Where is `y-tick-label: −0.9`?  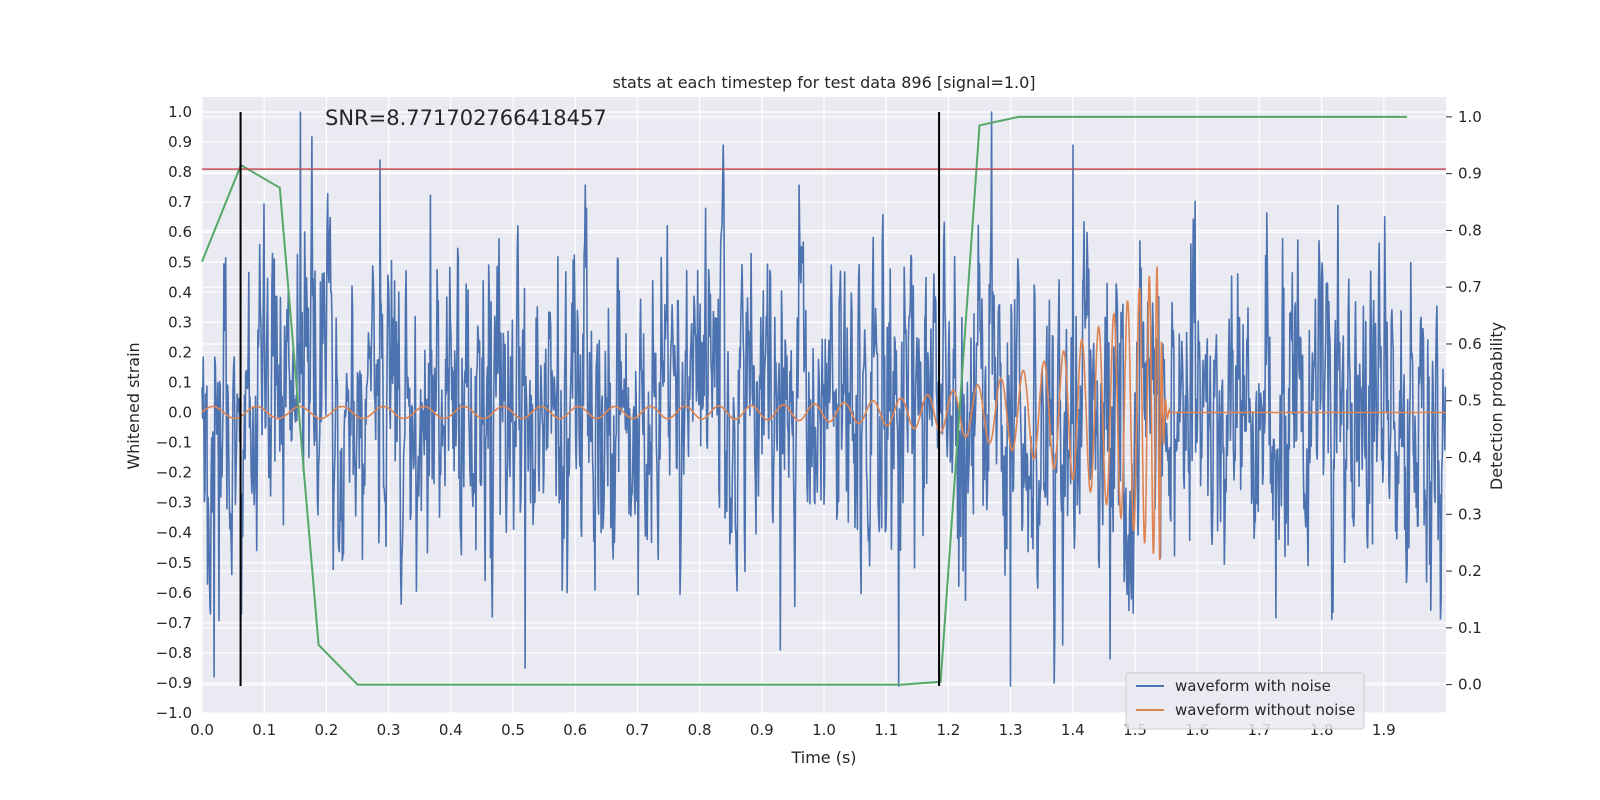 y-tick-label: −0.9 is located at coordinates (174, 683).